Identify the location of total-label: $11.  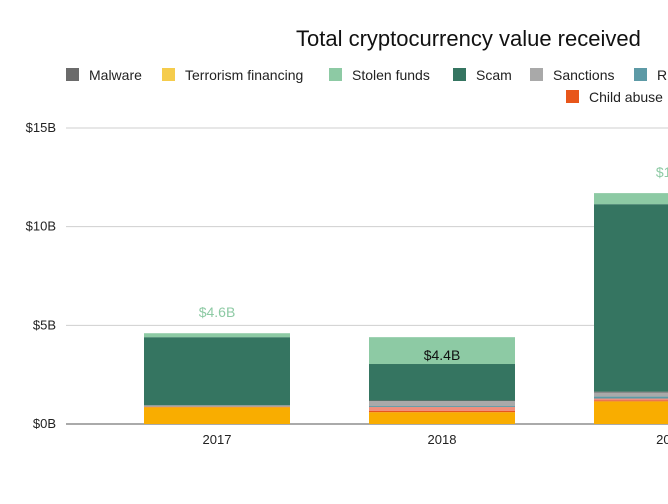
(662, 172).